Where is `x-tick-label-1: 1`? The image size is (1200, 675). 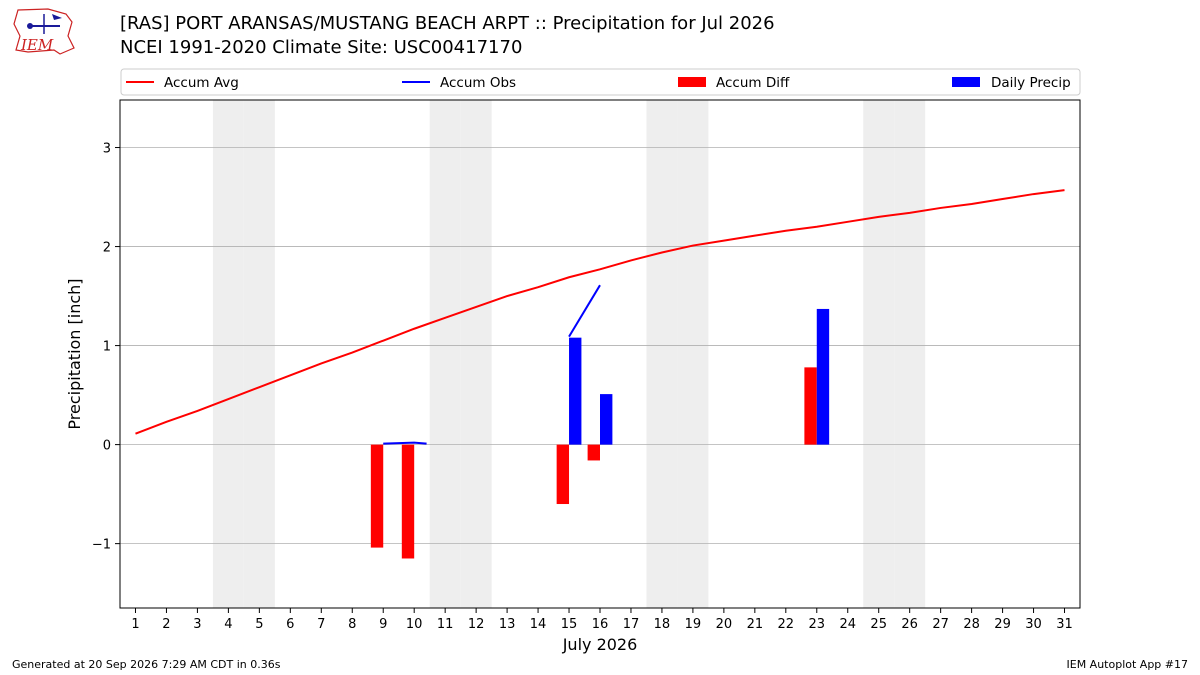 x-tick-label-1: 1 is located at coordinates (135, 624).